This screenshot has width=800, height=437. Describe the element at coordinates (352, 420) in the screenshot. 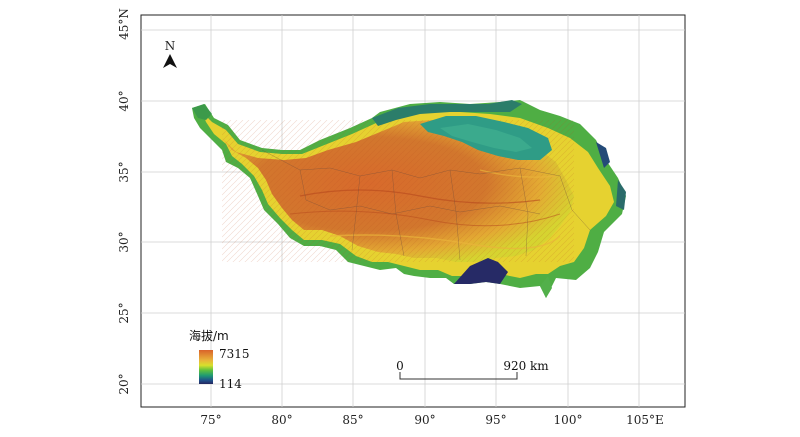

I see `lon-tick-label: 85°` at that location.